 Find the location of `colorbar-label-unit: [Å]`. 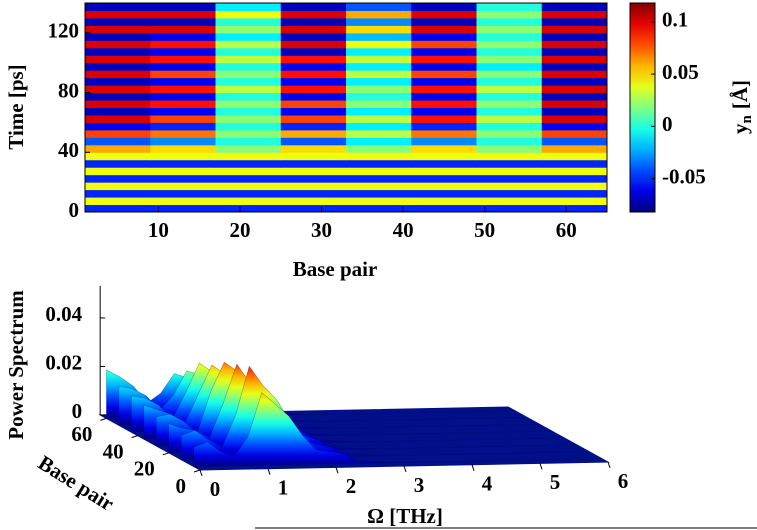

colorbar-label-unit: [Å] is located at coordinates (740, 94).